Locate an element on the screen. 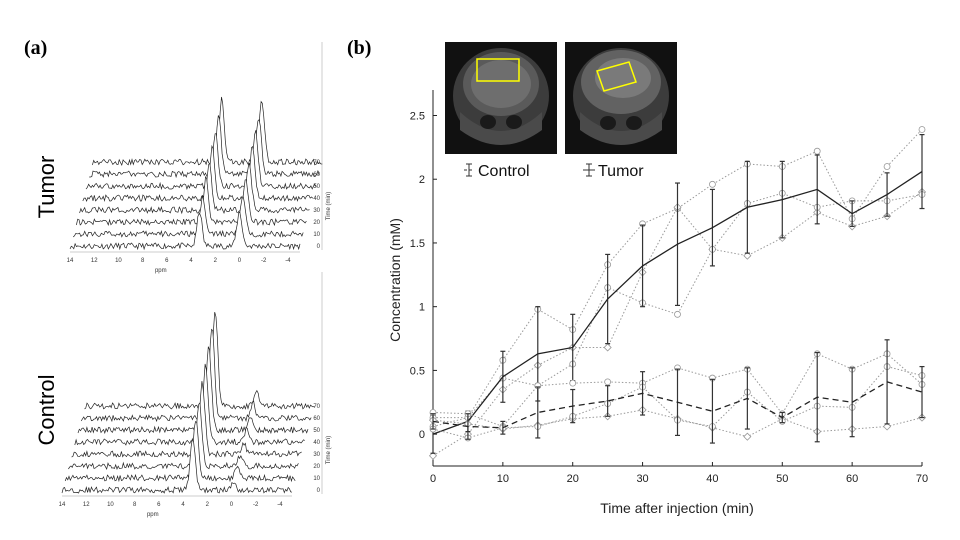  x-ticks: 0 10 20 30 40 50 60 70 is located at coordinates (679, 473).